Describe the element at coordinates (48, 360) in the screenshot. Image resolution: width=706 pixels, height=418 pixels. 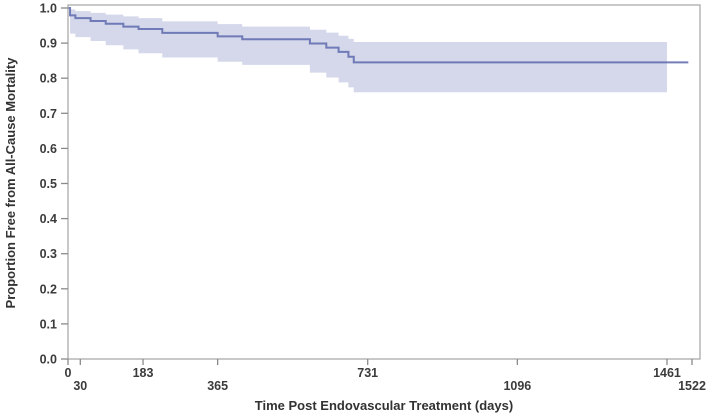
I see `y-tick-label: 0.0` at that location.